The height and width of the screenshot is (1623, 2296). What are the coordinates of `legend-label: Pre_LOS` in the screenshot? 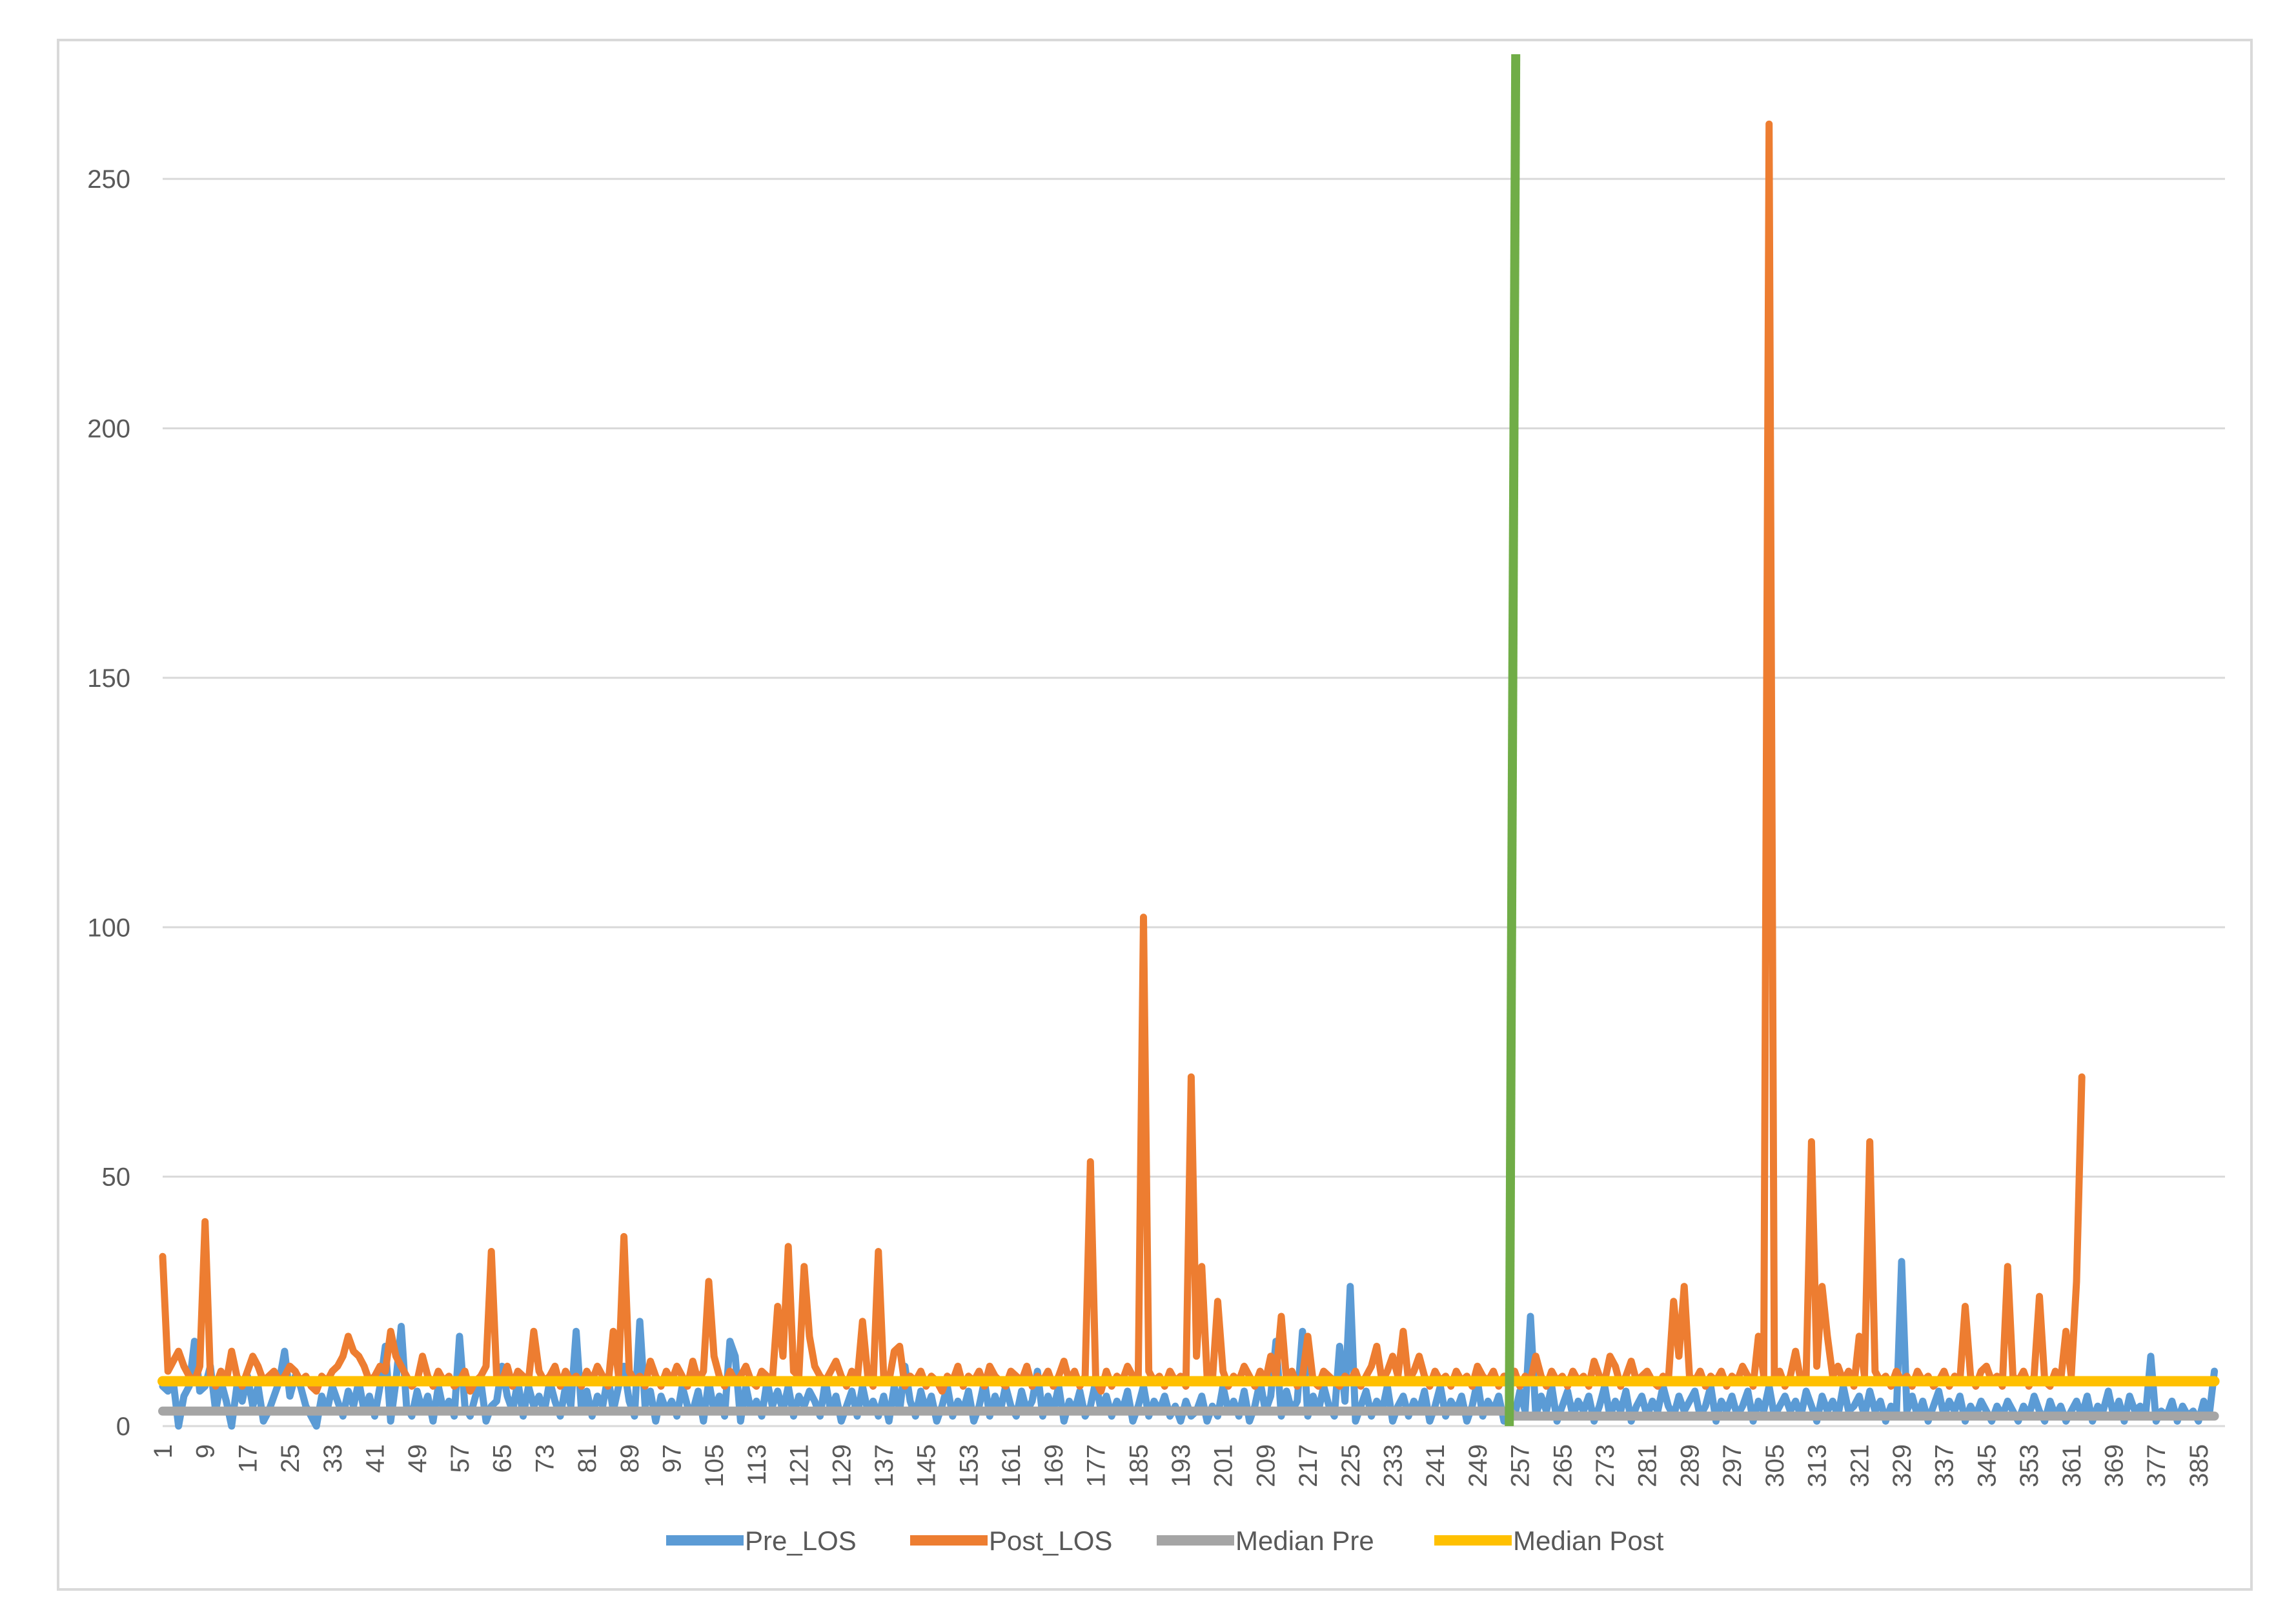 It's located at (801, 1541).